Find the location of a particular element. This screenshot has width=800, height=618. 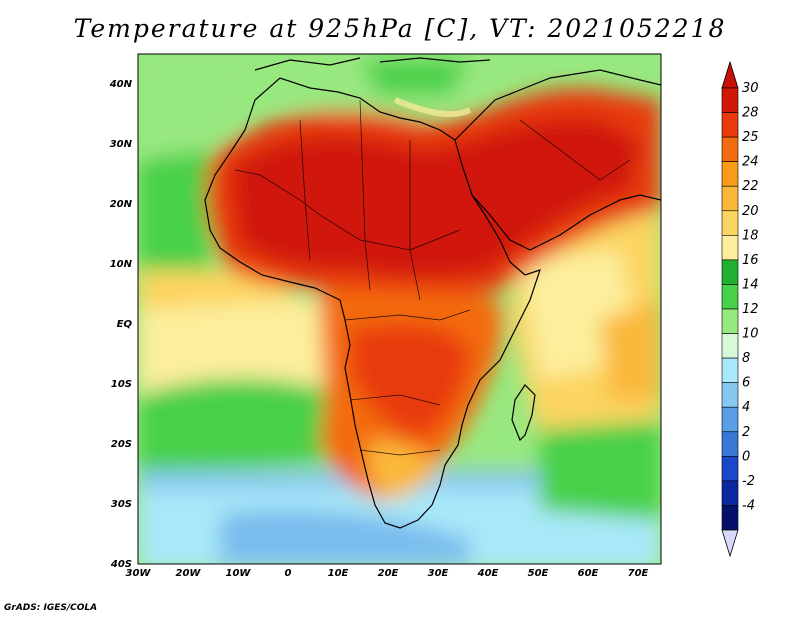

colorbar-label: 18 is located at coordinates (750, 235).